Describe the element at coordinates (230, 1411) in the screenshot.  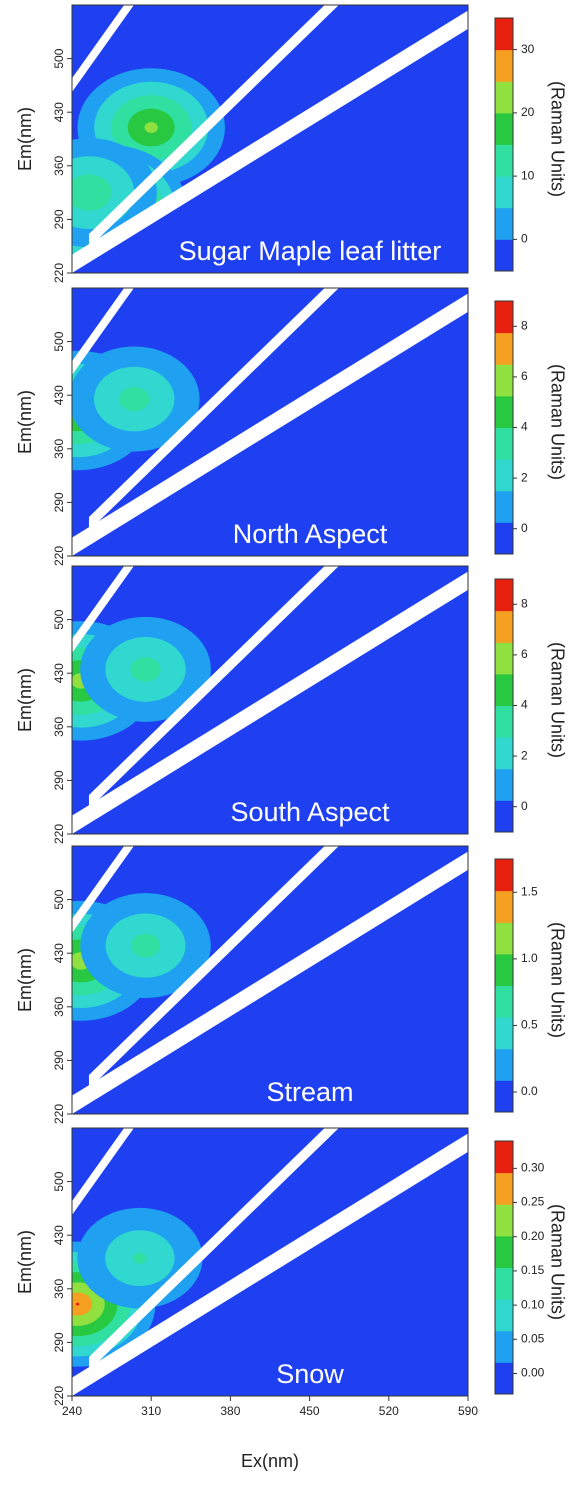
I see `x-tick-label: 380` at that location.